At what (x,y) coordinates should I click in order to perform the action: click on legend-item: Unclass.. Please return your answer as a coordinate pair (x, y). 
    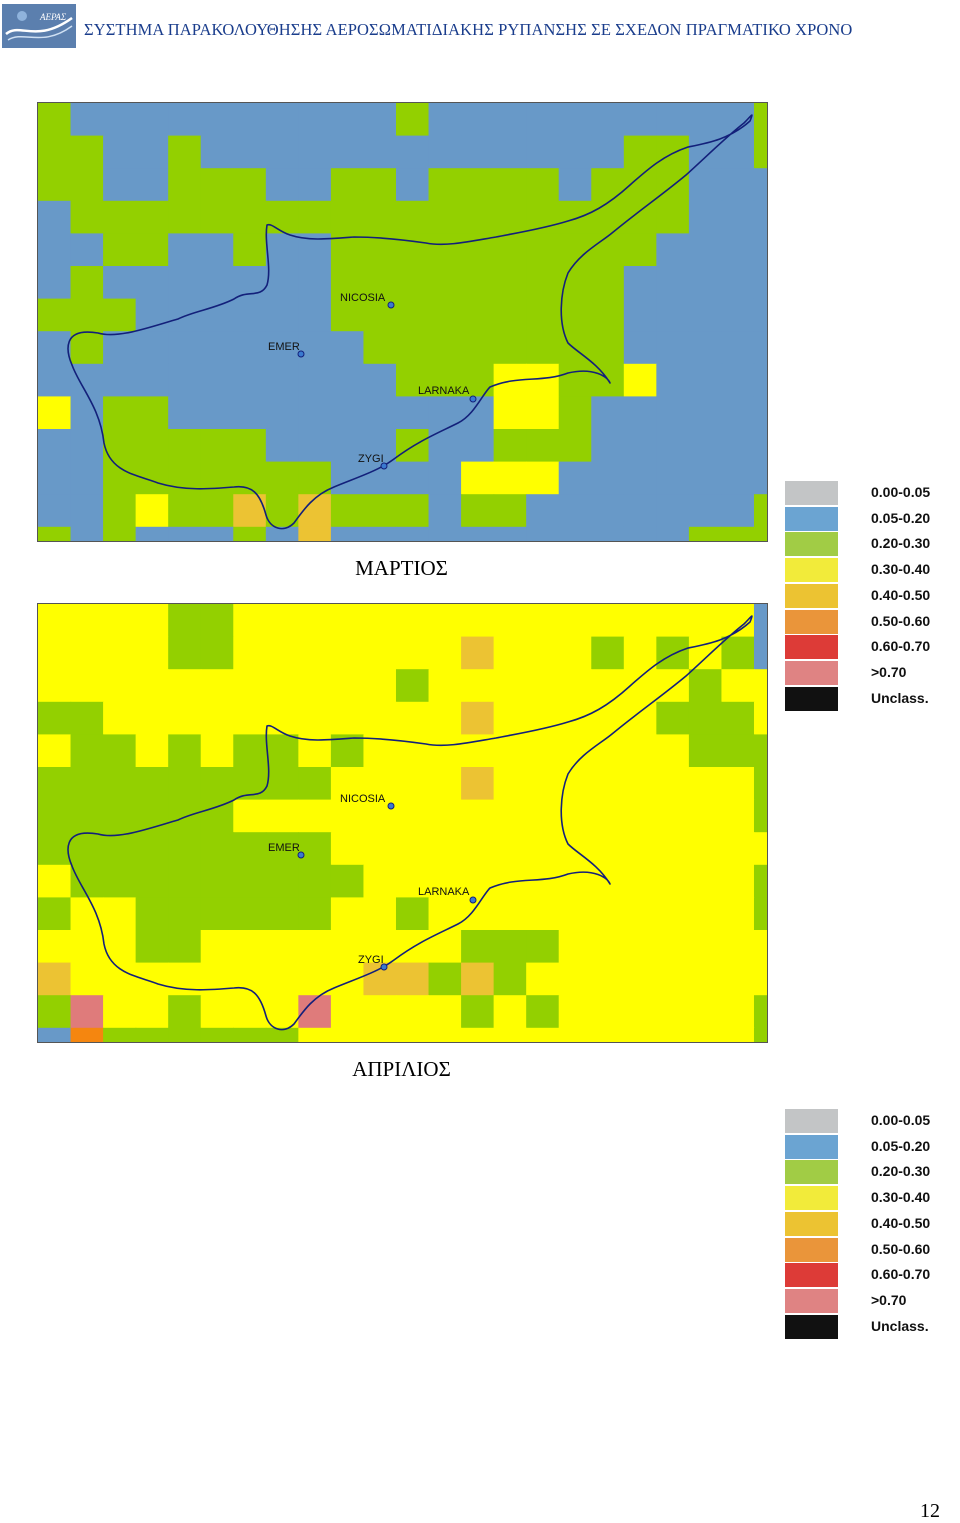
    Looking at the image, I should click on (870, 1326).